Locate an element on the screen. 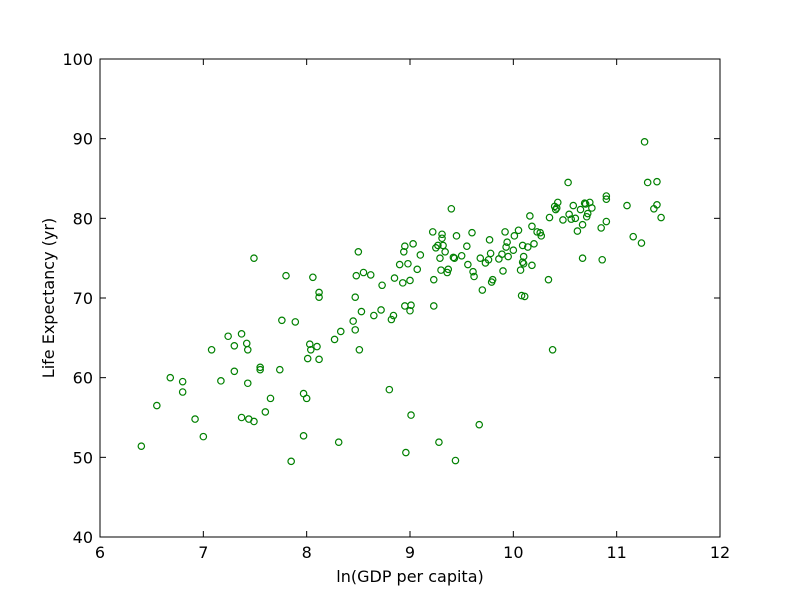  y-tick-label: 60 is located at coordinates (83, 378).